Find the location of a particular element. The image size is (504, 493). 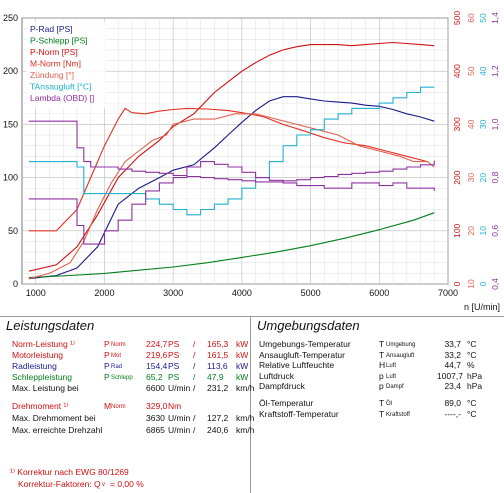

x-tick-label: 5000 is located at coordinates (311, 293).